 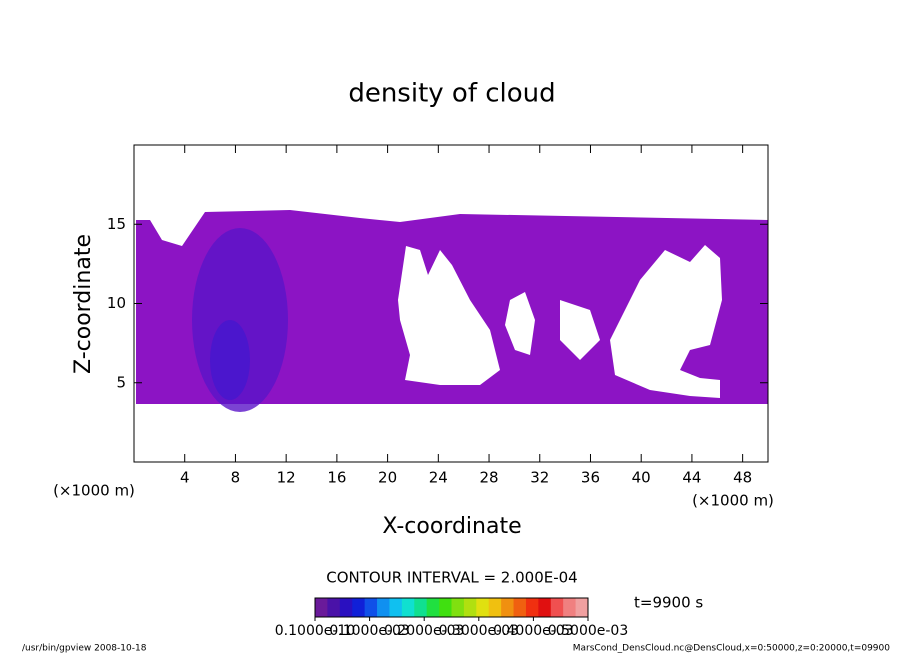 I want to click on x-tick-label: 28, so click(x=488, y=478).